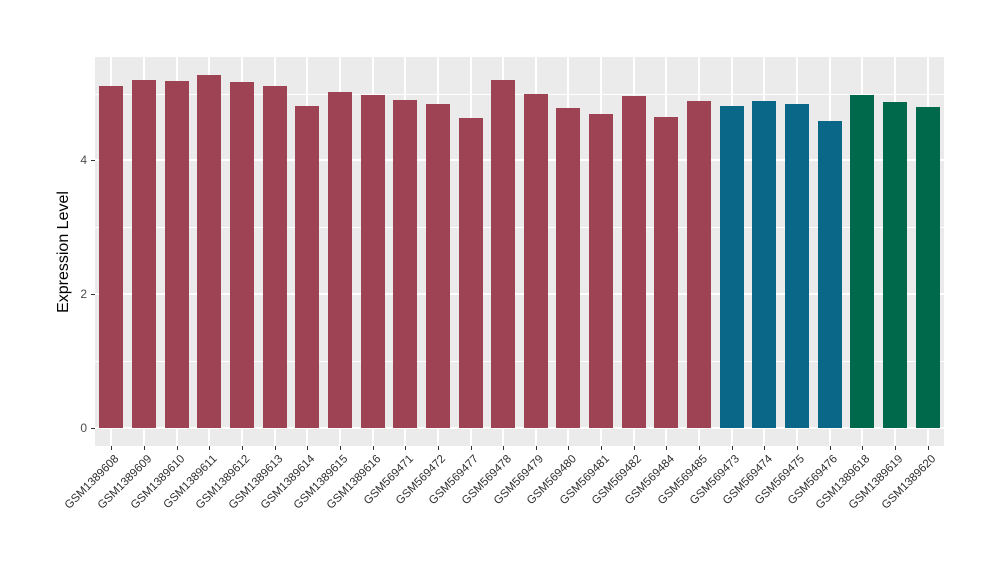 The width and height of the screenshot is (1000, 580). What do you see at coordinates (862, 261) in the screenshot?
I see `bar-GSM1389618` at bounding box center [862, 261].